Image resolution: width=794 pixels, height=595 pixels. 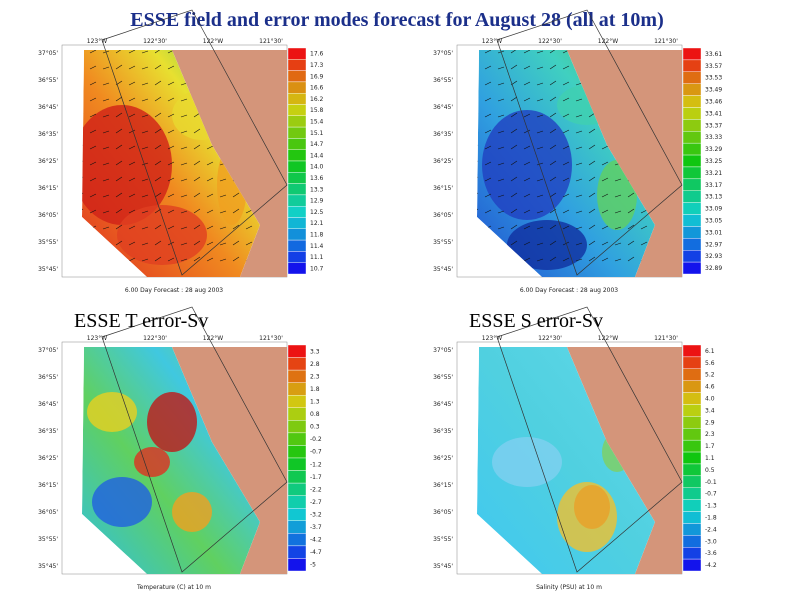 What do you see at coordinates (194, 439) in the screenshot?
I see `domain-outline` at bounding box center [194, 439].